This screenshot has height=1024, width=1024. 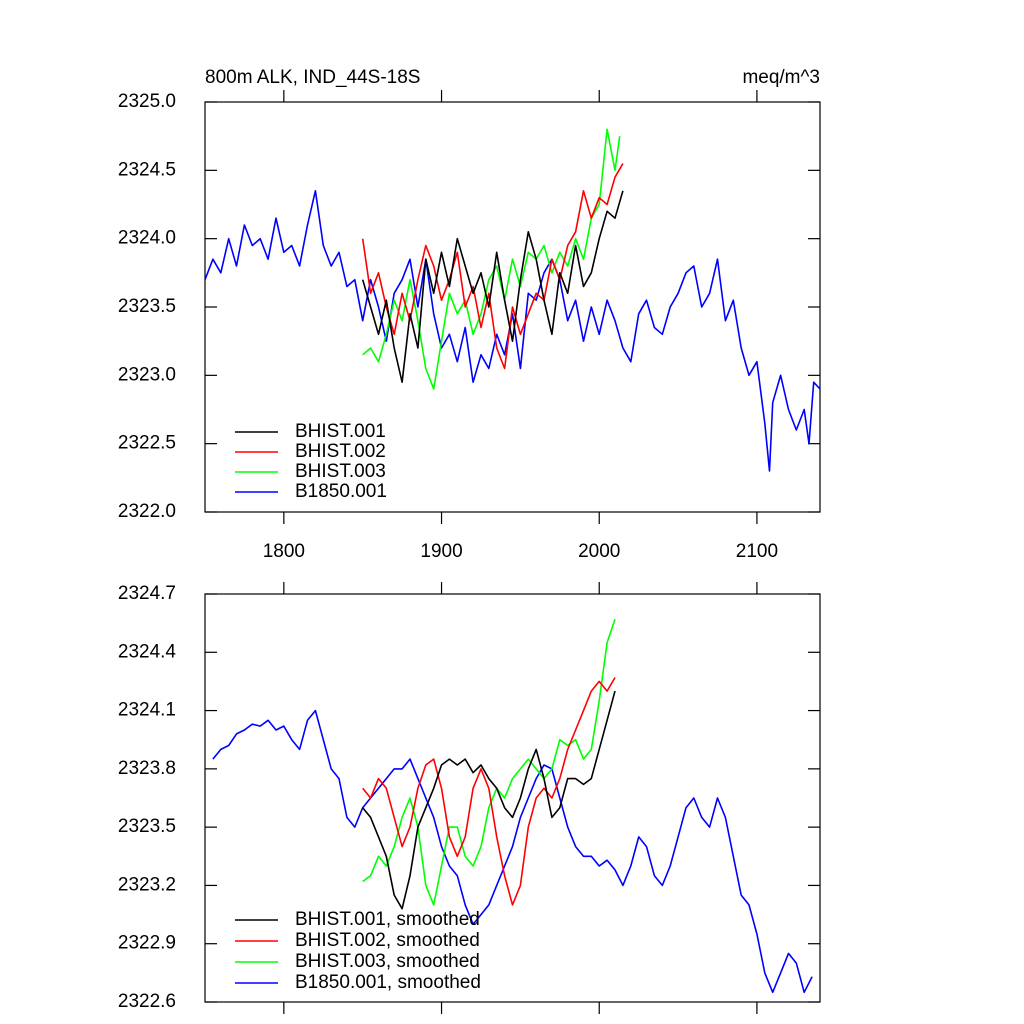 What do you see at coordinates (387, 940) in the screenshot?
I see `legend-label: BHIST.002, smoothed` at bounding box center [387, 940].